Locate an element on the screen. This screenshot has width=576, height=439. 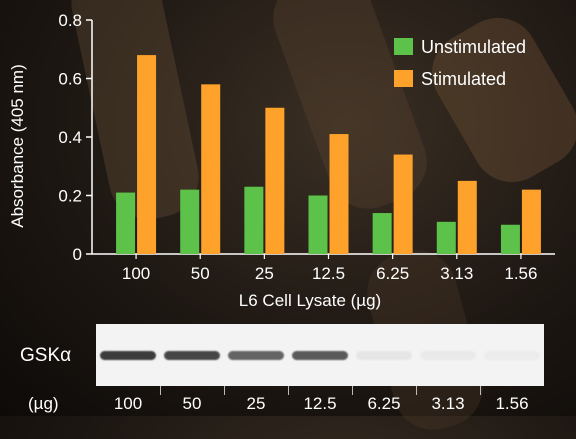
x-tick-label: 3.13 is located at coordinates (456, 273).